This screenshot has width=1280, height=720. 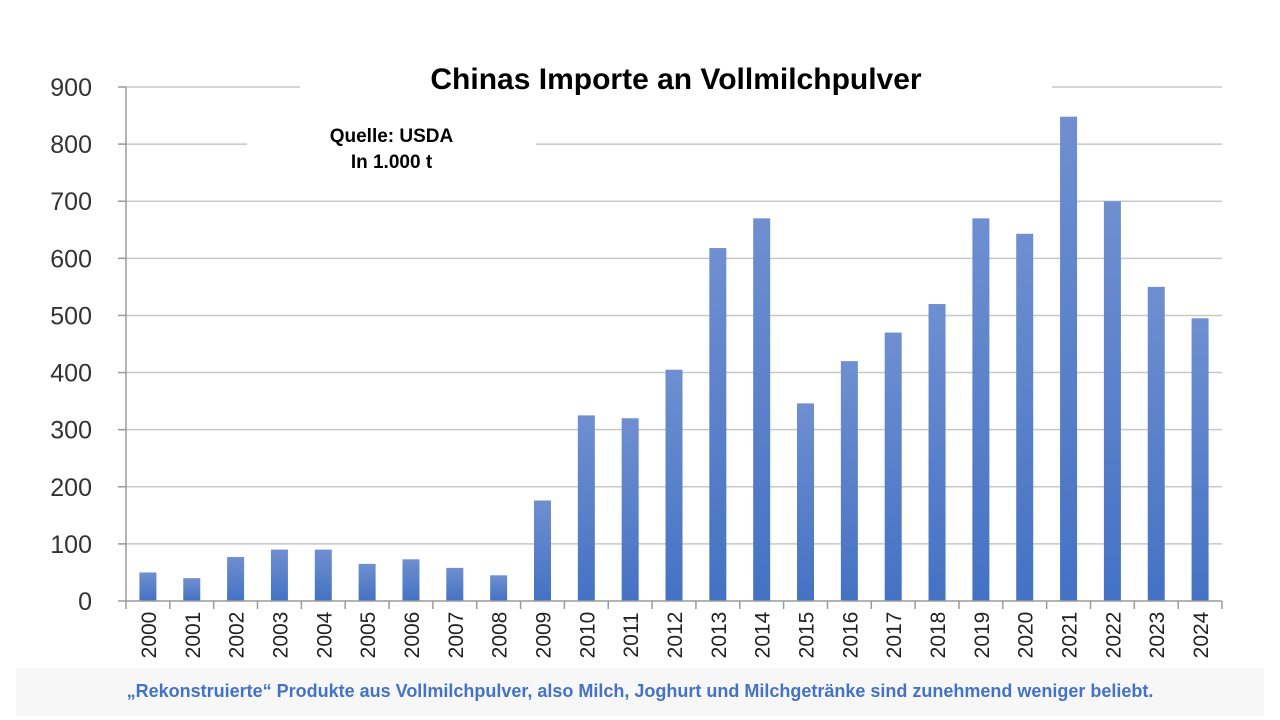 I want to click on bar-2015, so click(x=806, y=502).